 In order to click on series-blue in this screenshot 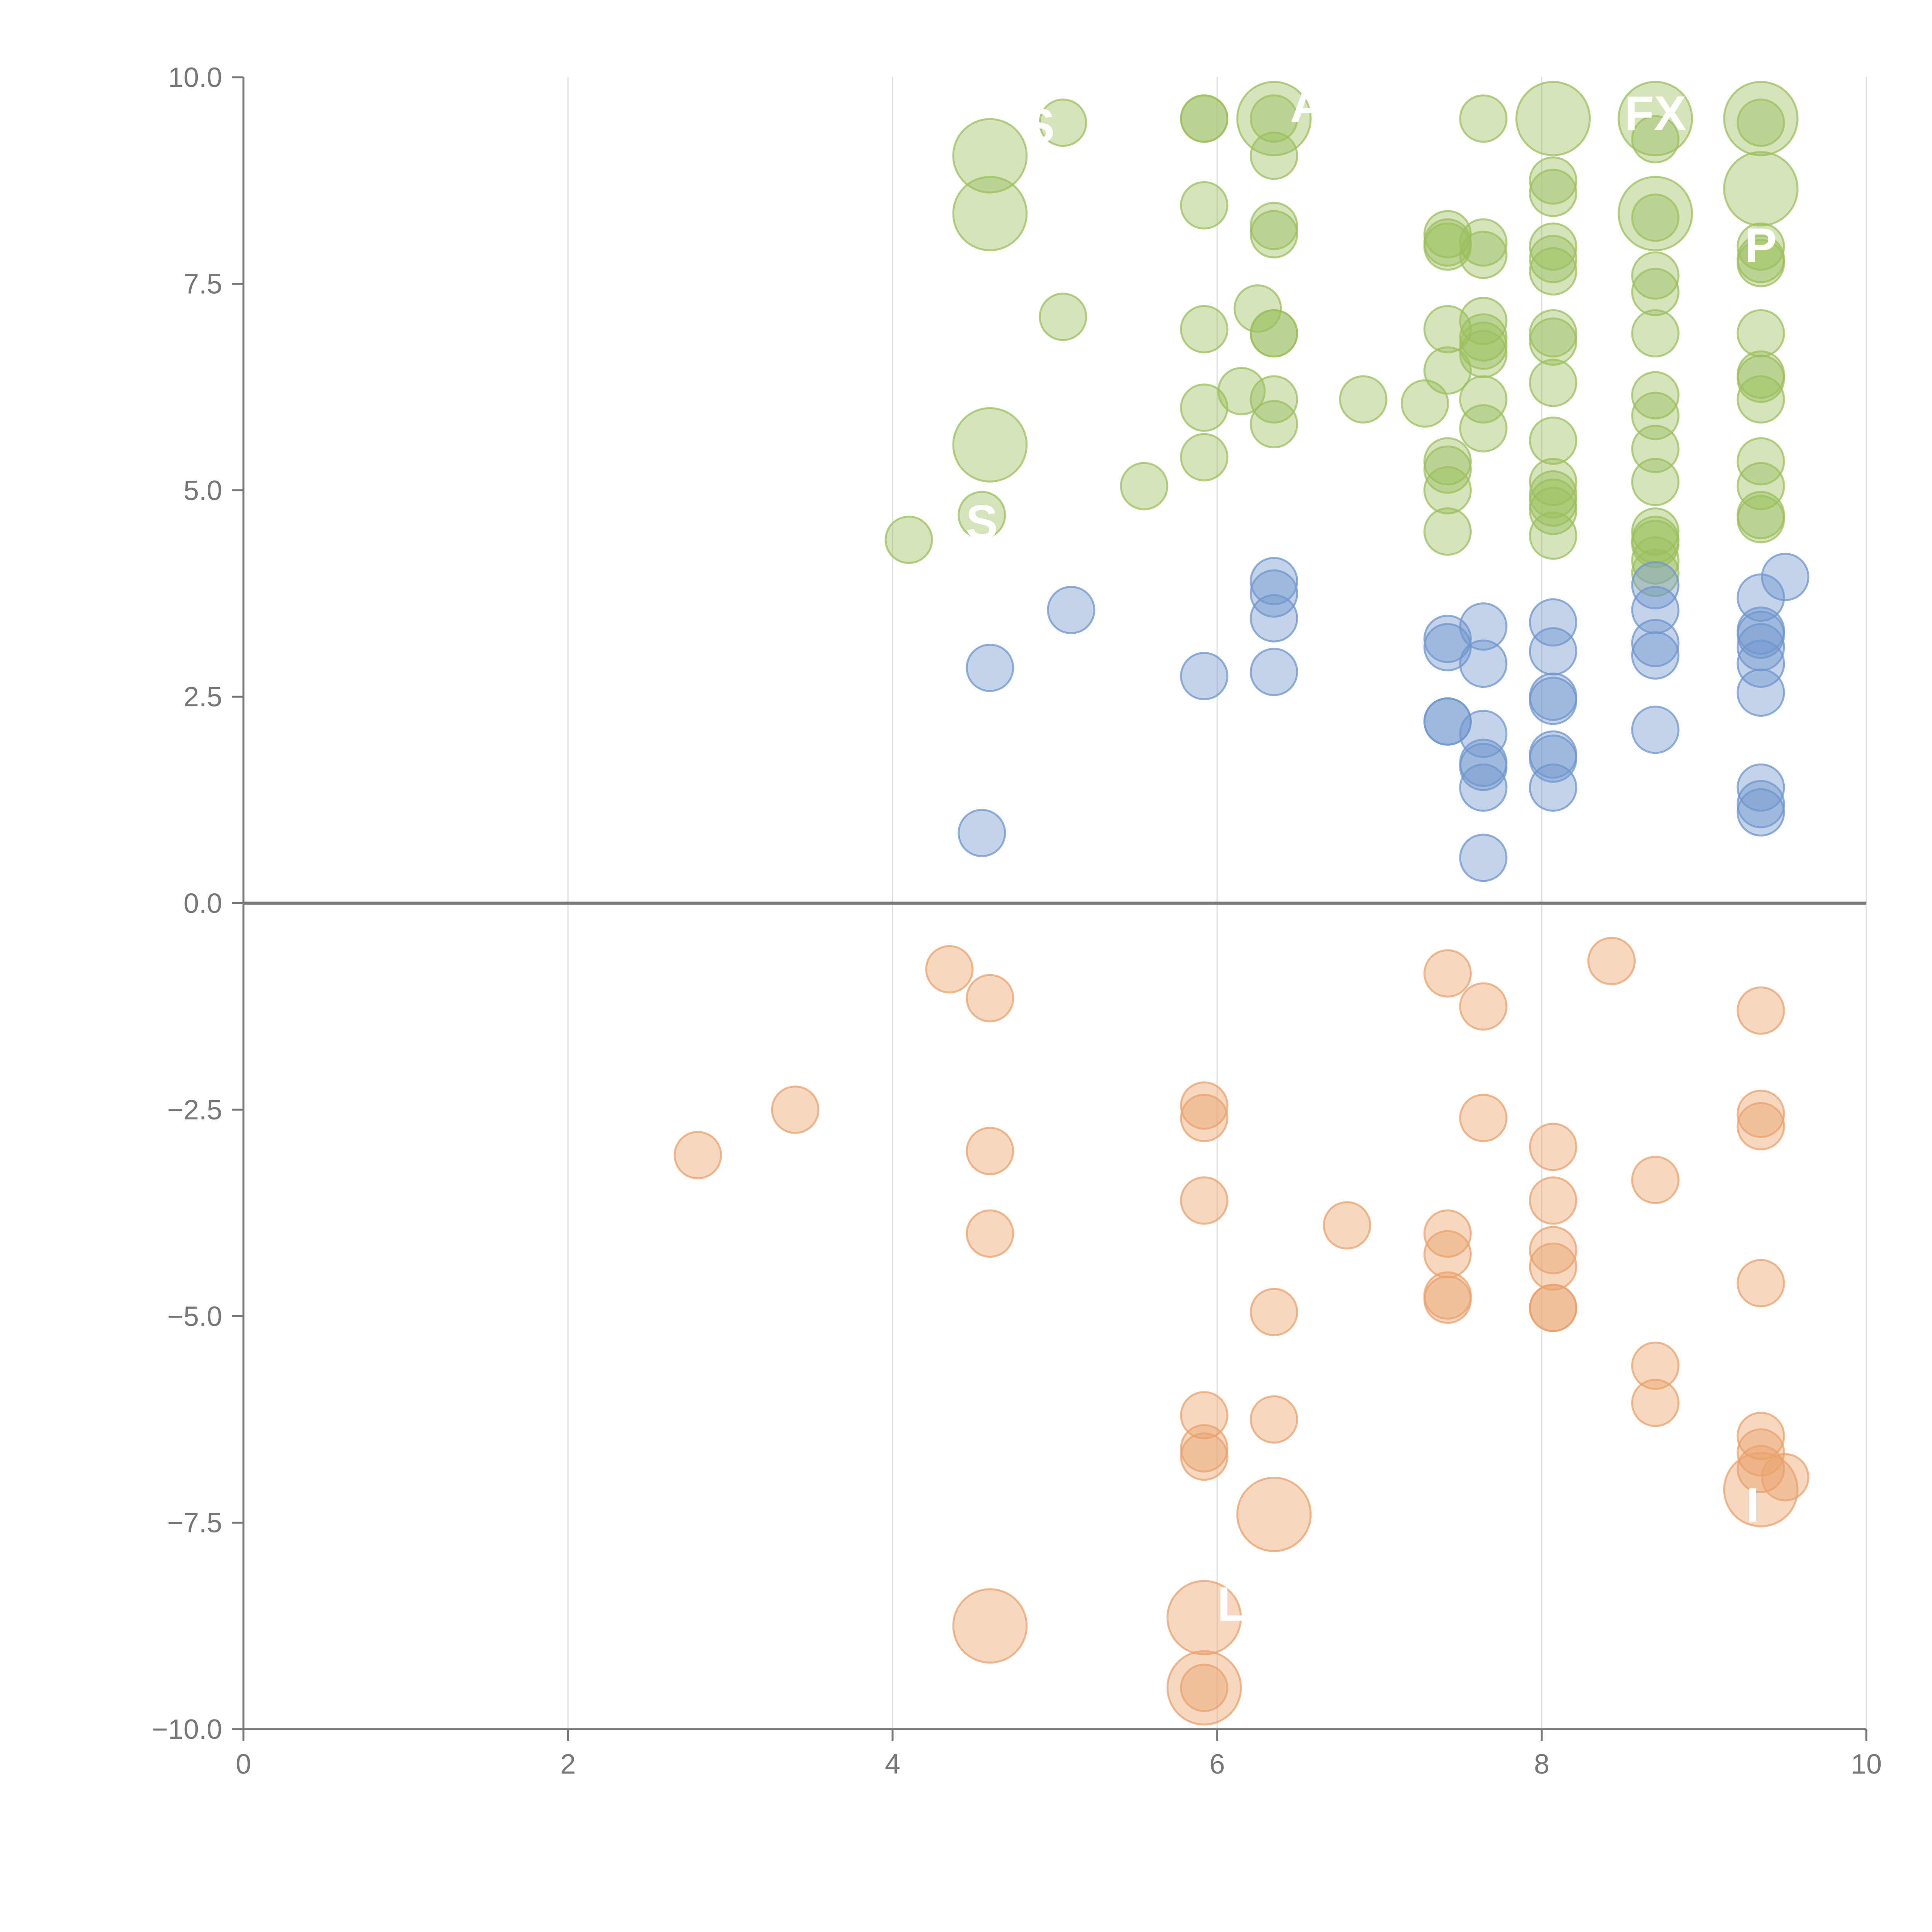, I will do `click(1383, 717)`.